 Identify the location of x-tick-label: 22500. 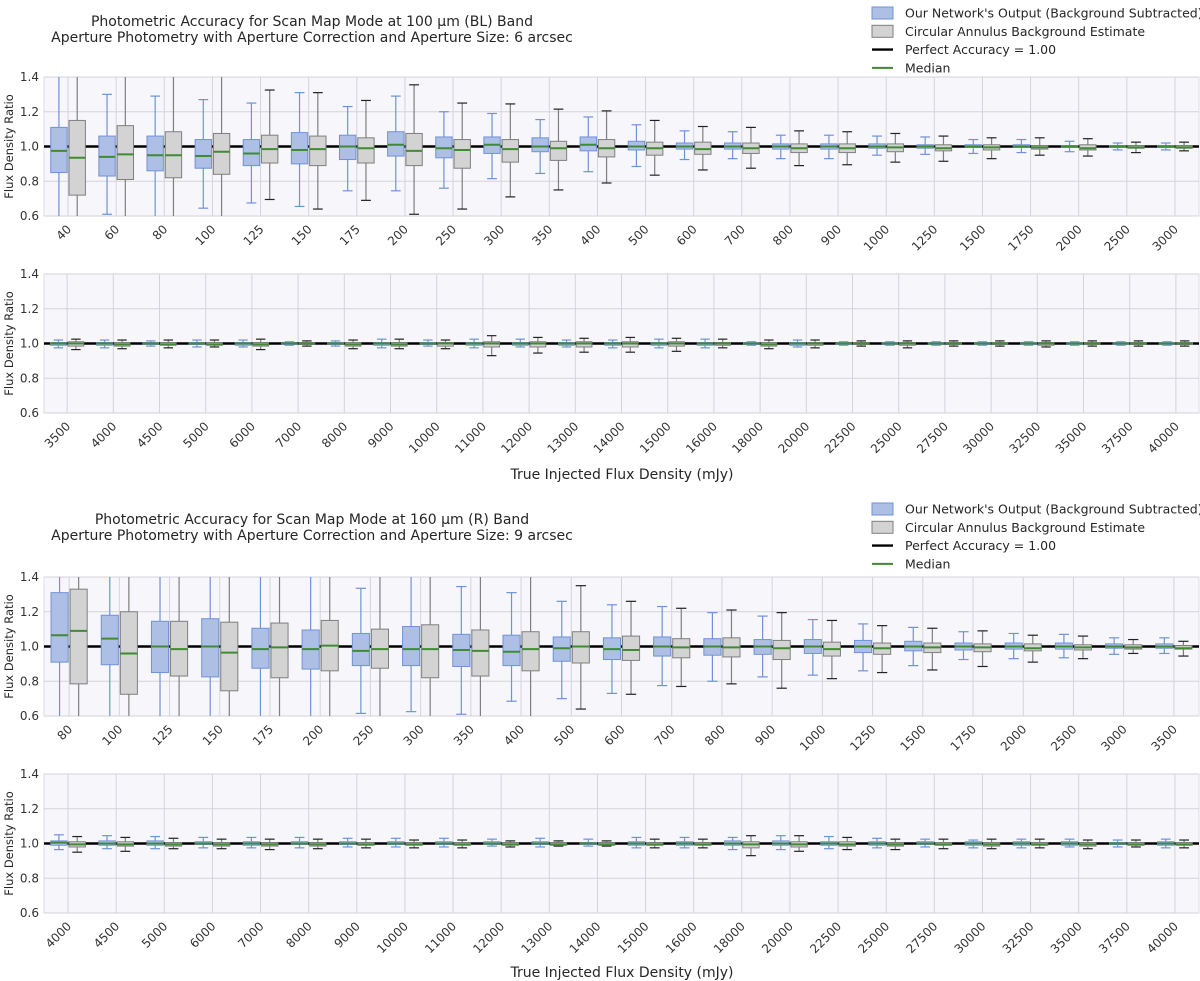
(840, 437).